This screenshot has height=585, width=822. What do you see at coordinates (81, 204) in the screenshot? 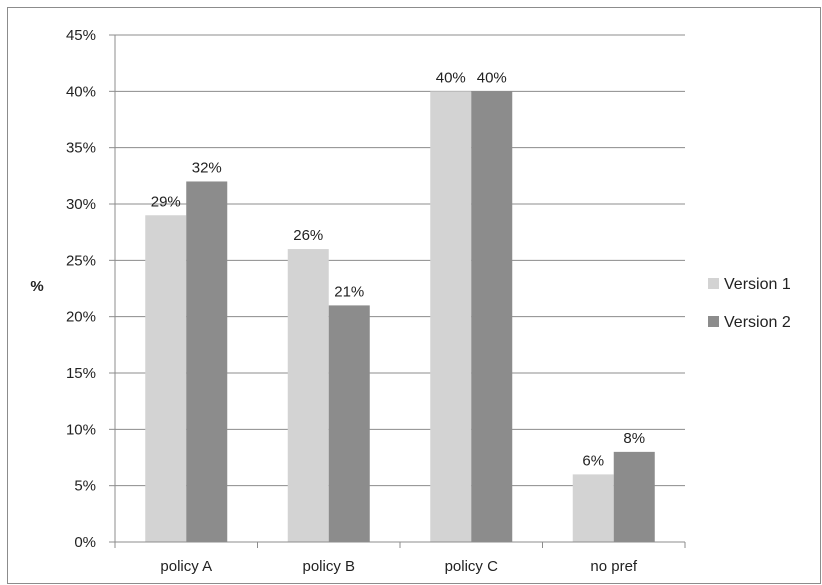
I see `y-tick-label: 30%` at bounding box center [81, 204].